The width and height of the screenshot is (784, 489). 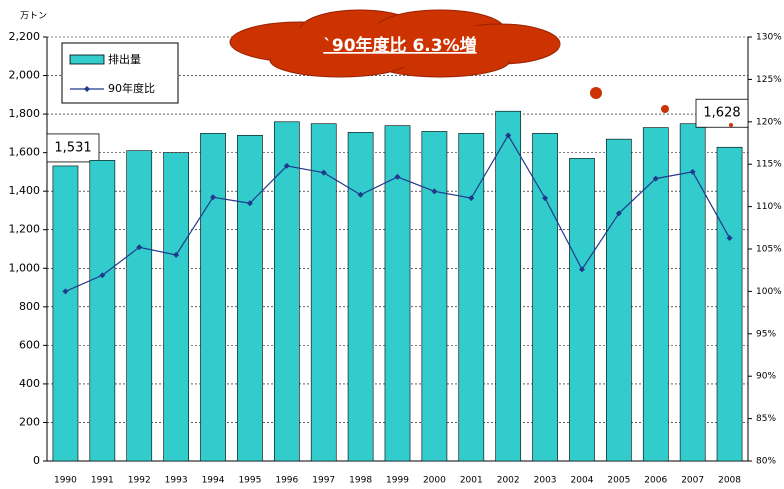 I want to click on x-tick-label: 1993, so click(x=176, y=481).